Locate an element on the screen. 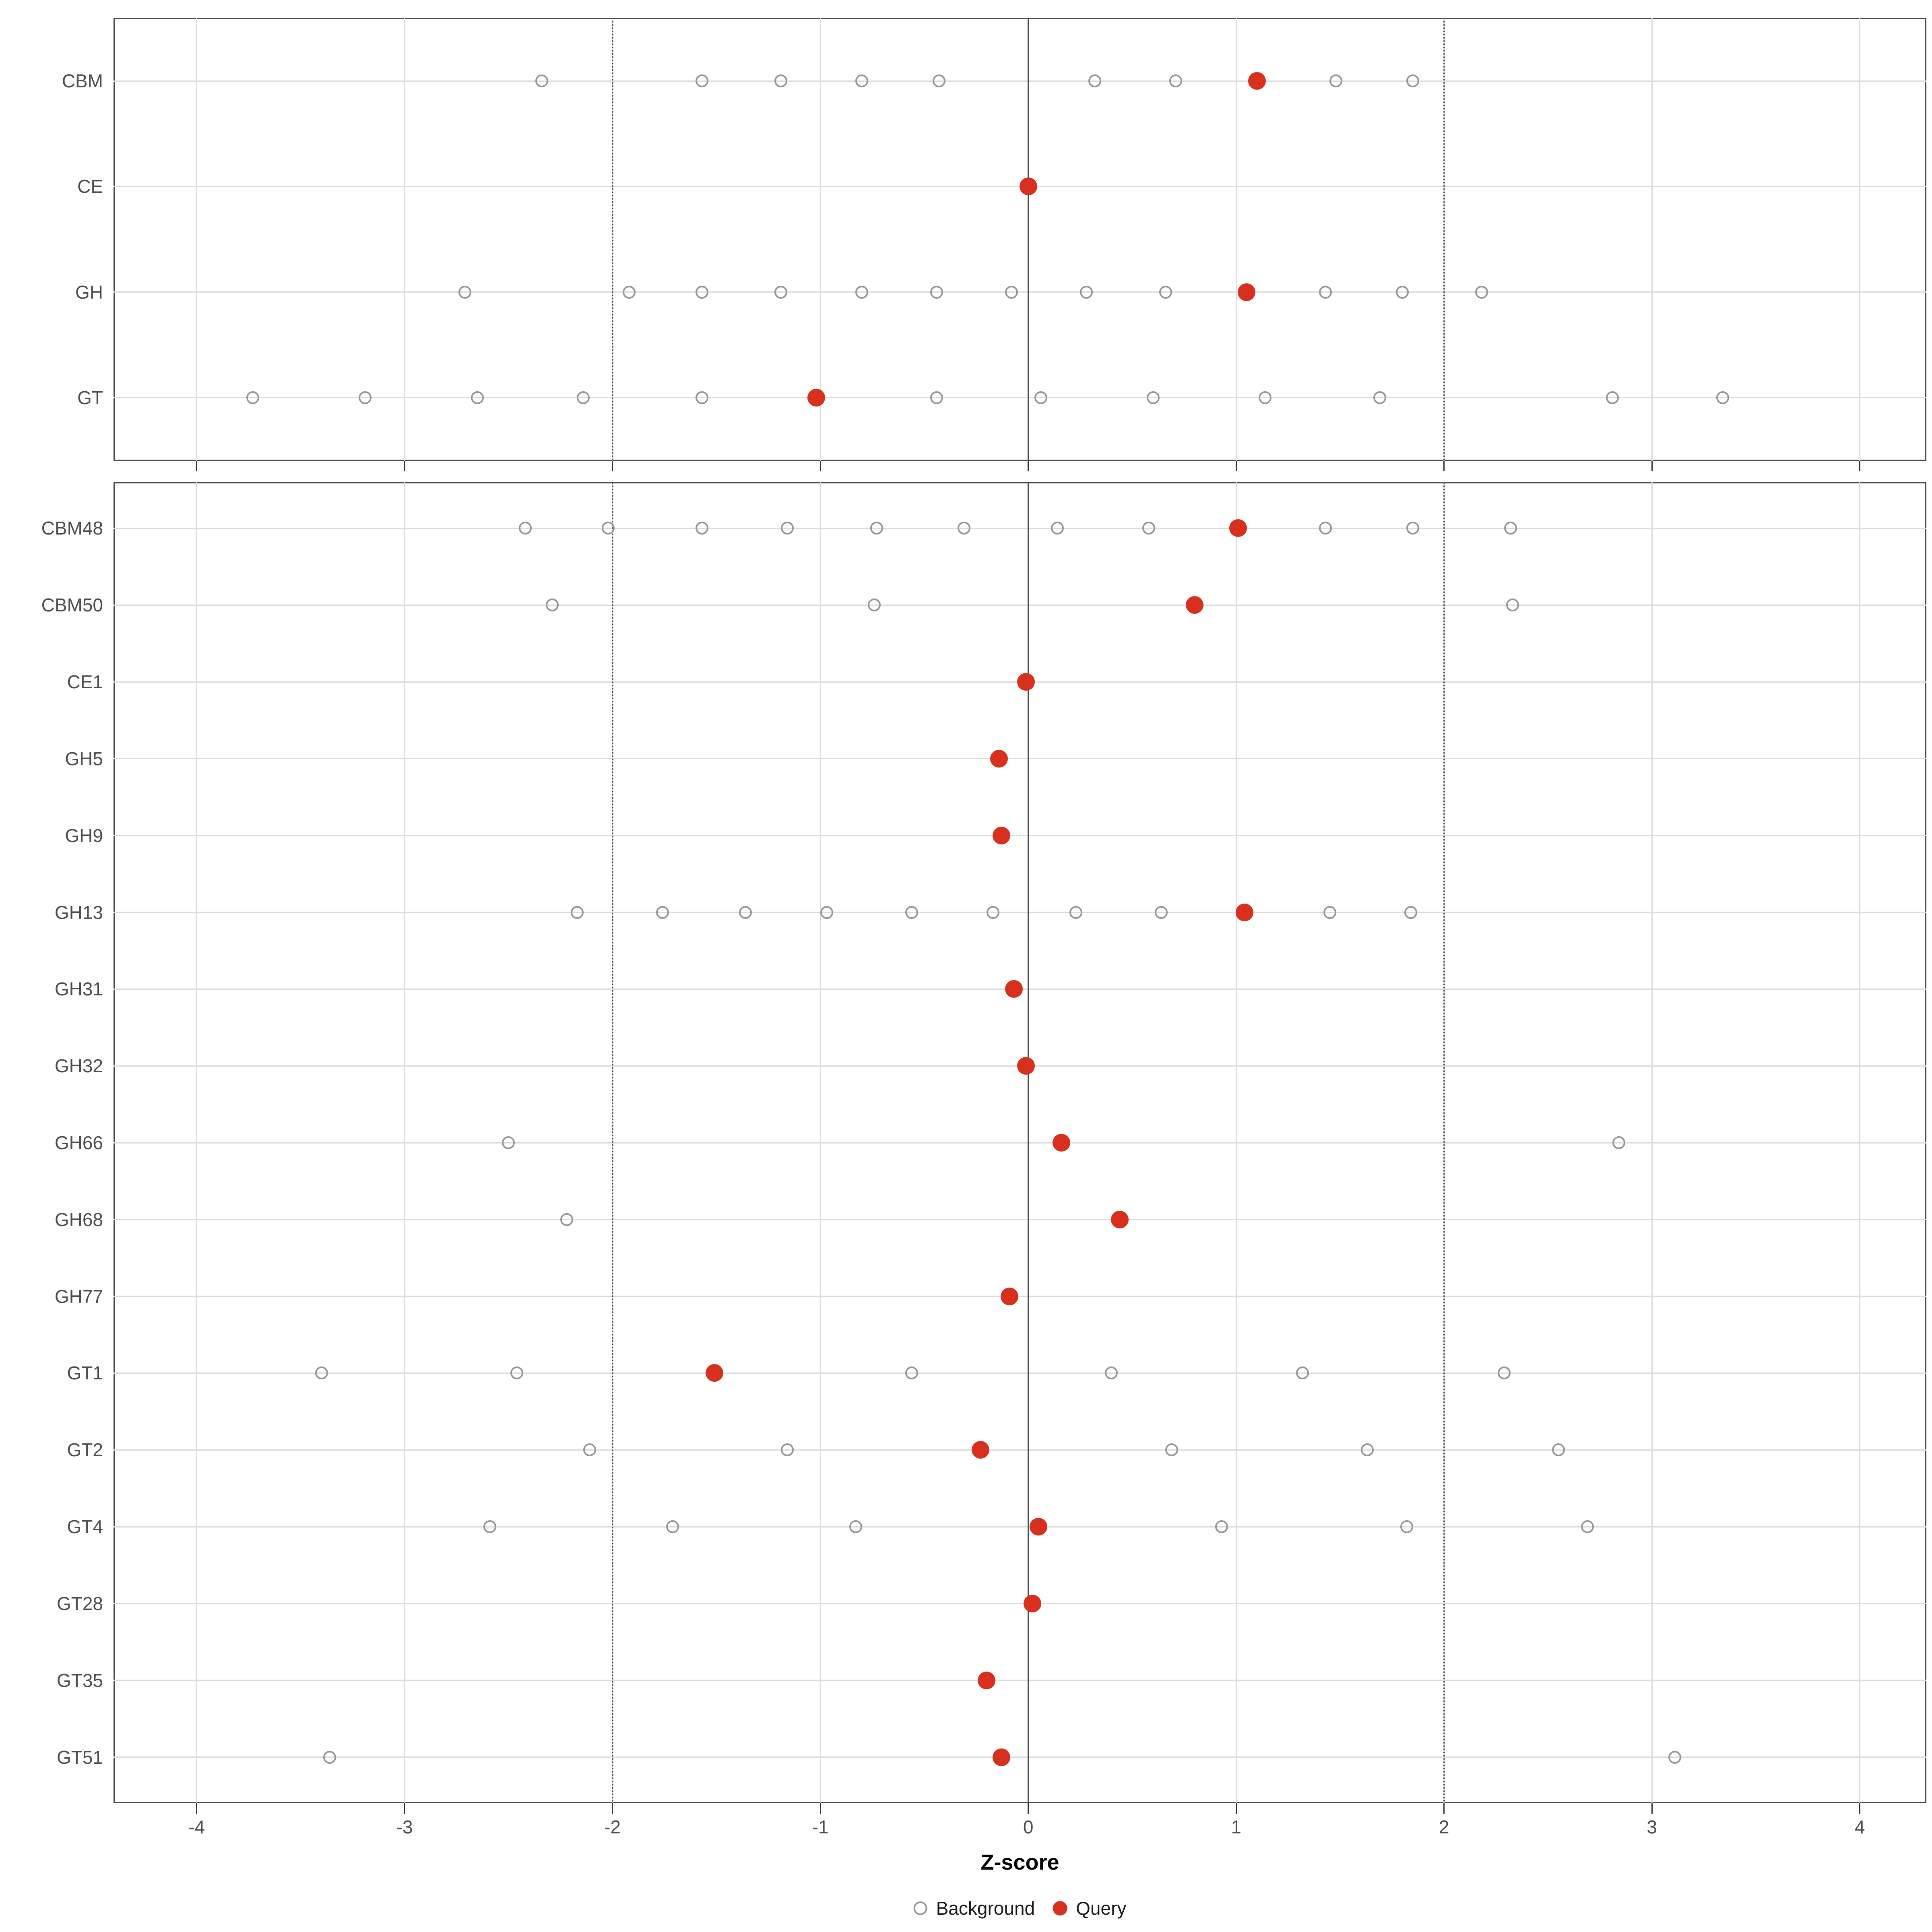 Image resolution: width=1932 pixels, height=1932 pixels. category-label: GT35 is located at coordinates (79, 1681).